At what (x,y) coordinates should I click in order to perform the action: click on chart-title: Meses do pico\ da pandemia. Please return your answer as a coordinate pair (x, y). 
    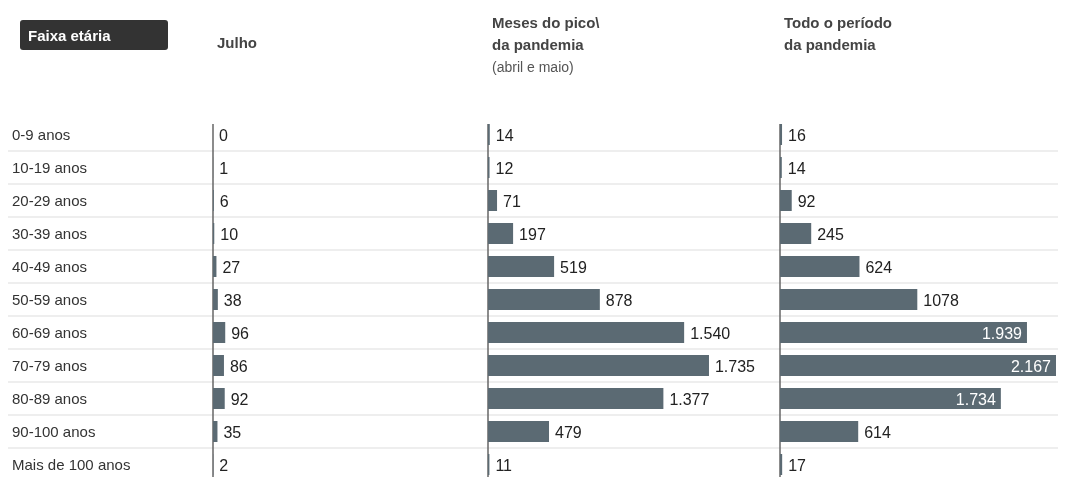
    Looking at the image, I should click on (546, 33).